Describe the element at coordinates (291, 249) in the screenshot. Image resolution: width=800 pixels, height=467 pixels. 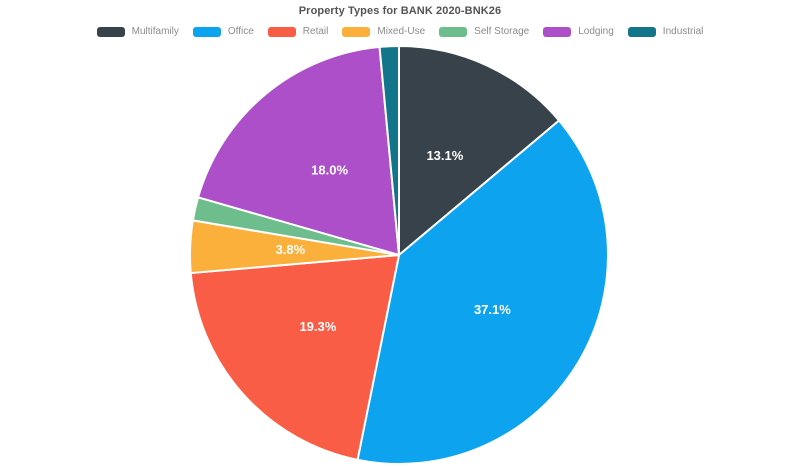
I see `slice-label-mixed-use: 3.8%` at that location.